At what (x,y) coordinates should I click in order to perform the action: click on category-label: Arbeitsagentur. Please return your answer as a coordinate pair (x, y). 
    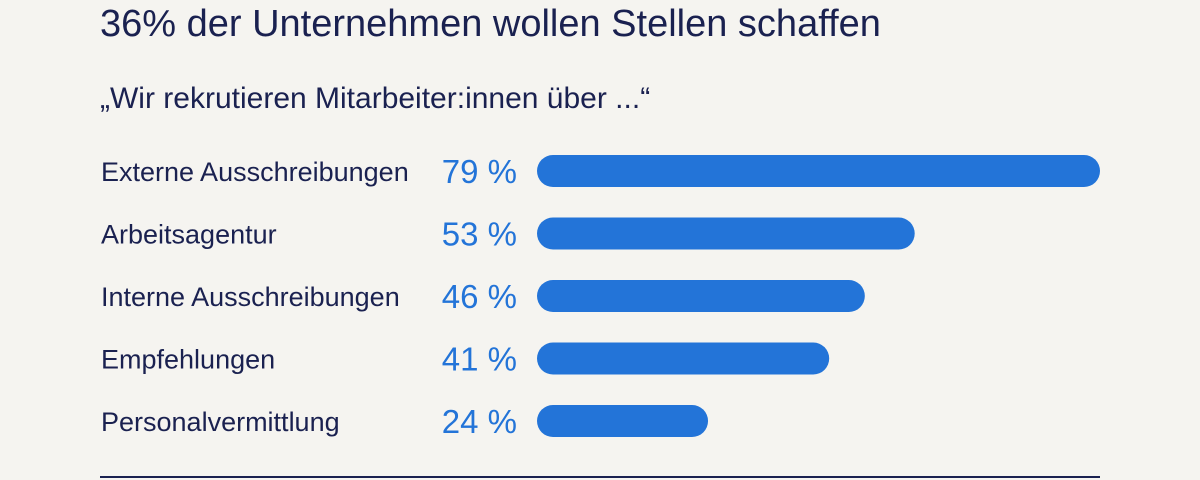
    Looking at the image, I should click on (189, 235).